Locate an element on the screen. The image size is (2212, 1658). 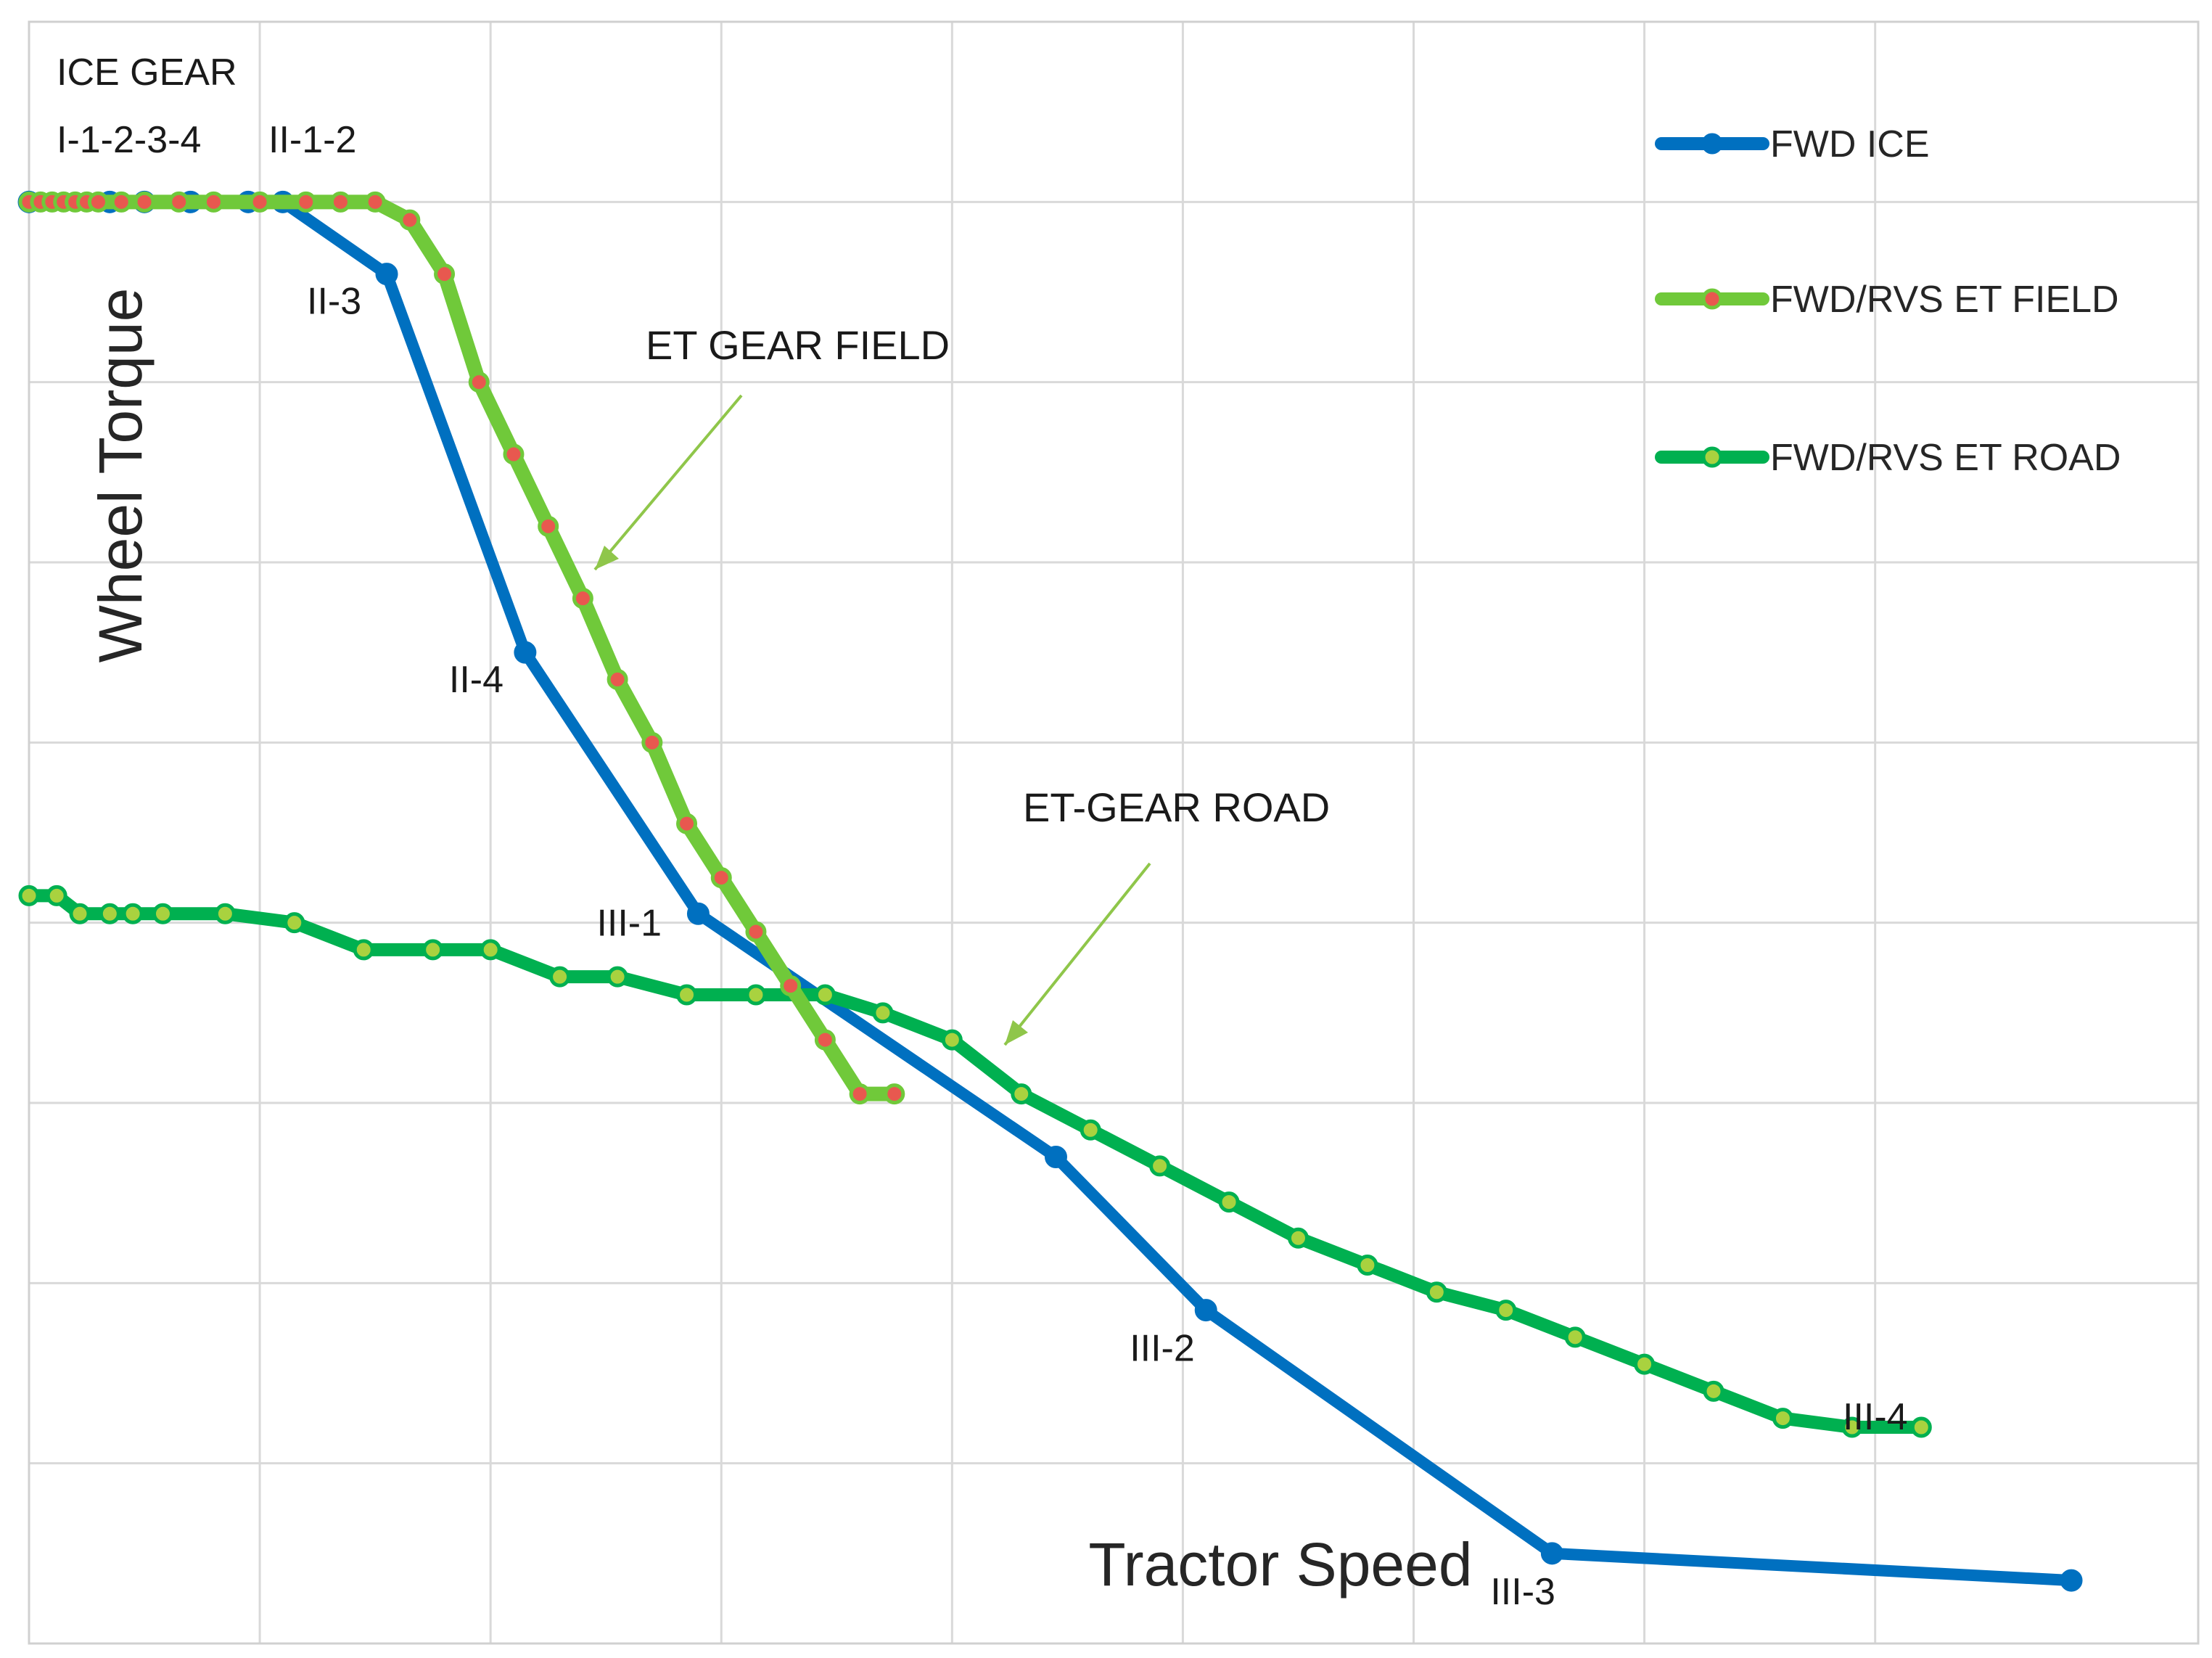
legend-label-fwd-ice: FWD ICE is located at coordinates (1850, 144).